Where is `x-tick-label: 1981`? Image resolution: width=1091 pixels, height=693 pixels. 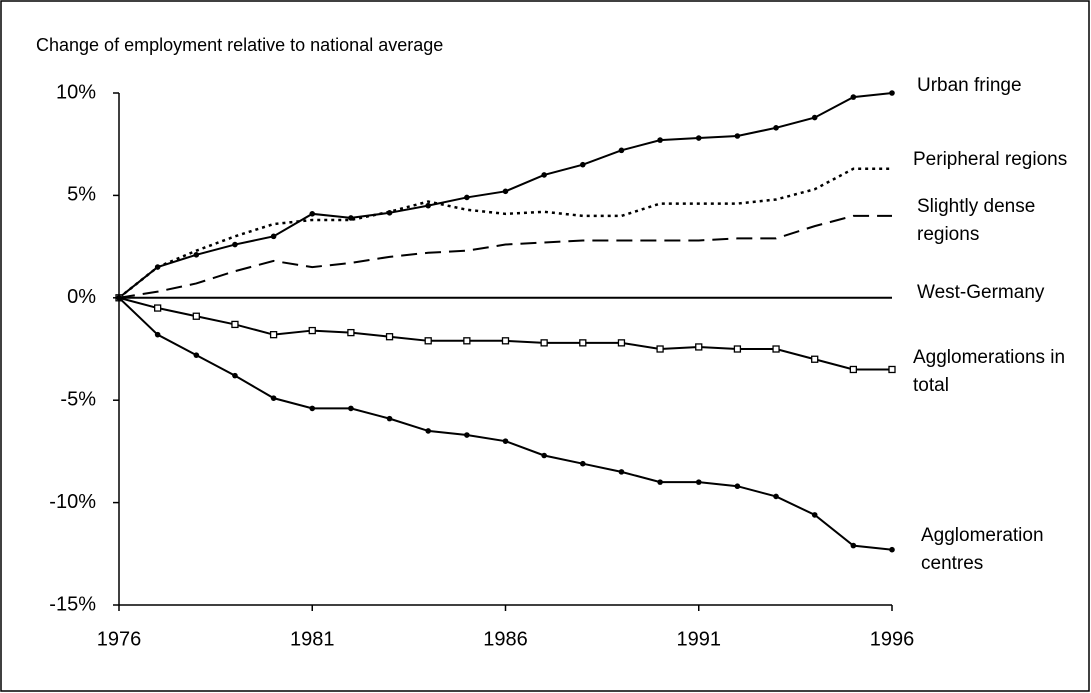
x-tick-label: 1981 is located at coordinates (312, 639).